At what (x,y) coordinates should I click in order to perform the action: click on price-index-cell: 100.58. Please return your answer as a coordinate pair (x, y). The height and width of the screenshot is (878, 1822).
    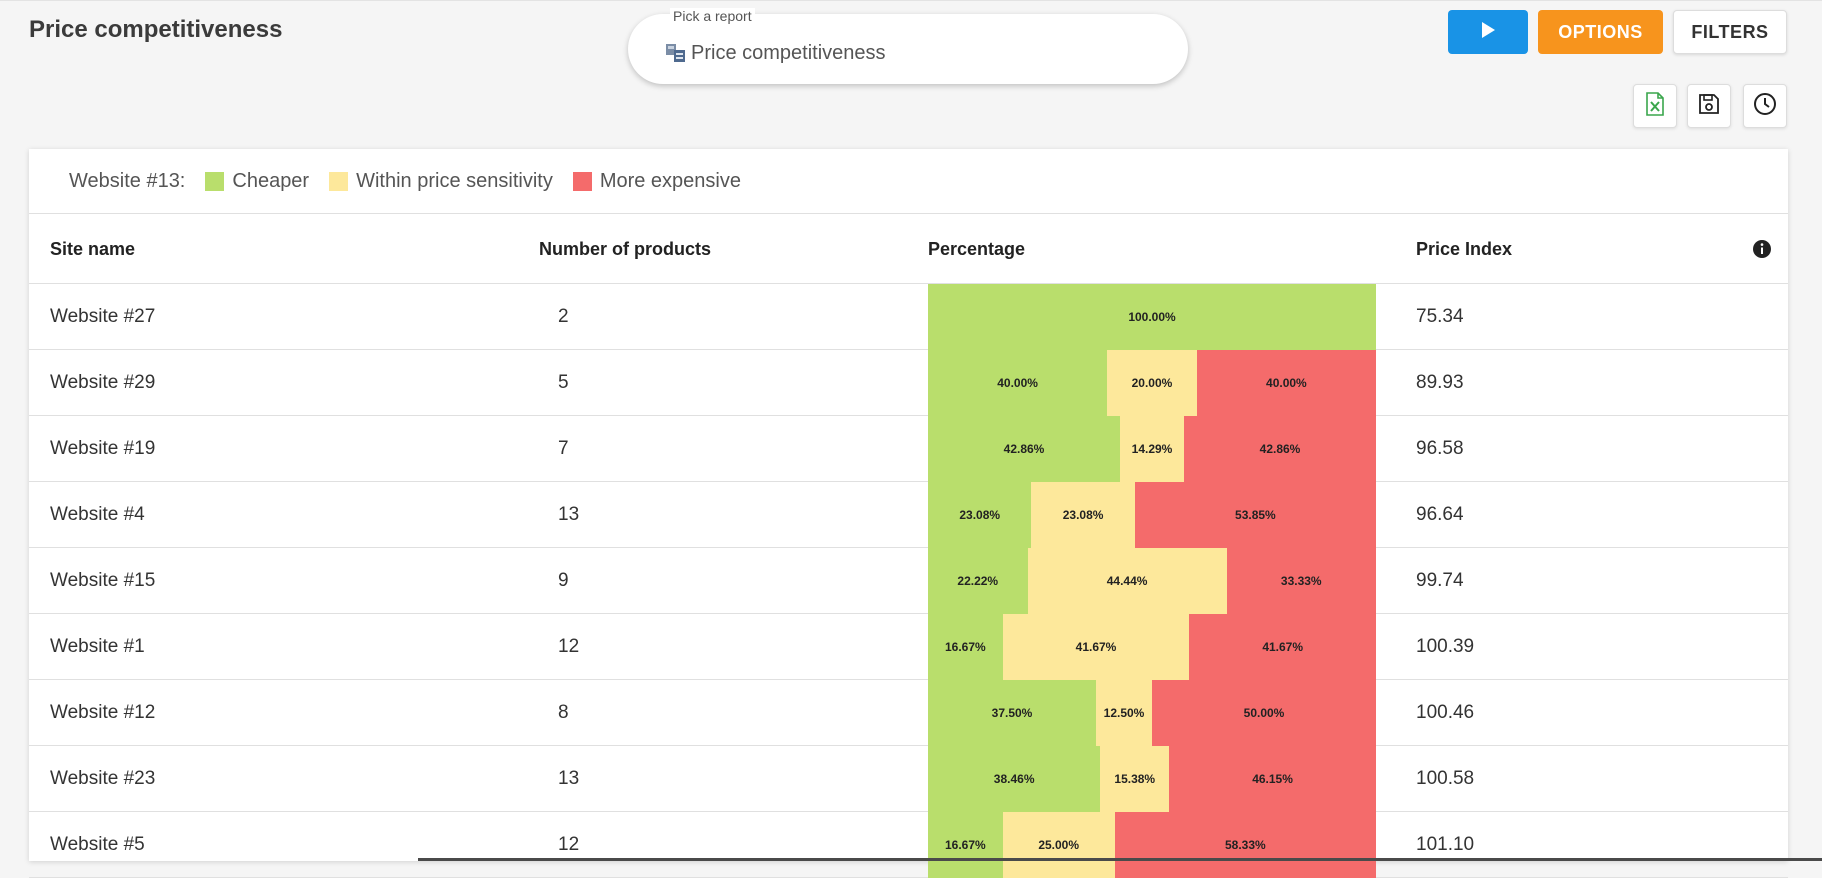
    Looking at the image, I should click on (1445, 778).